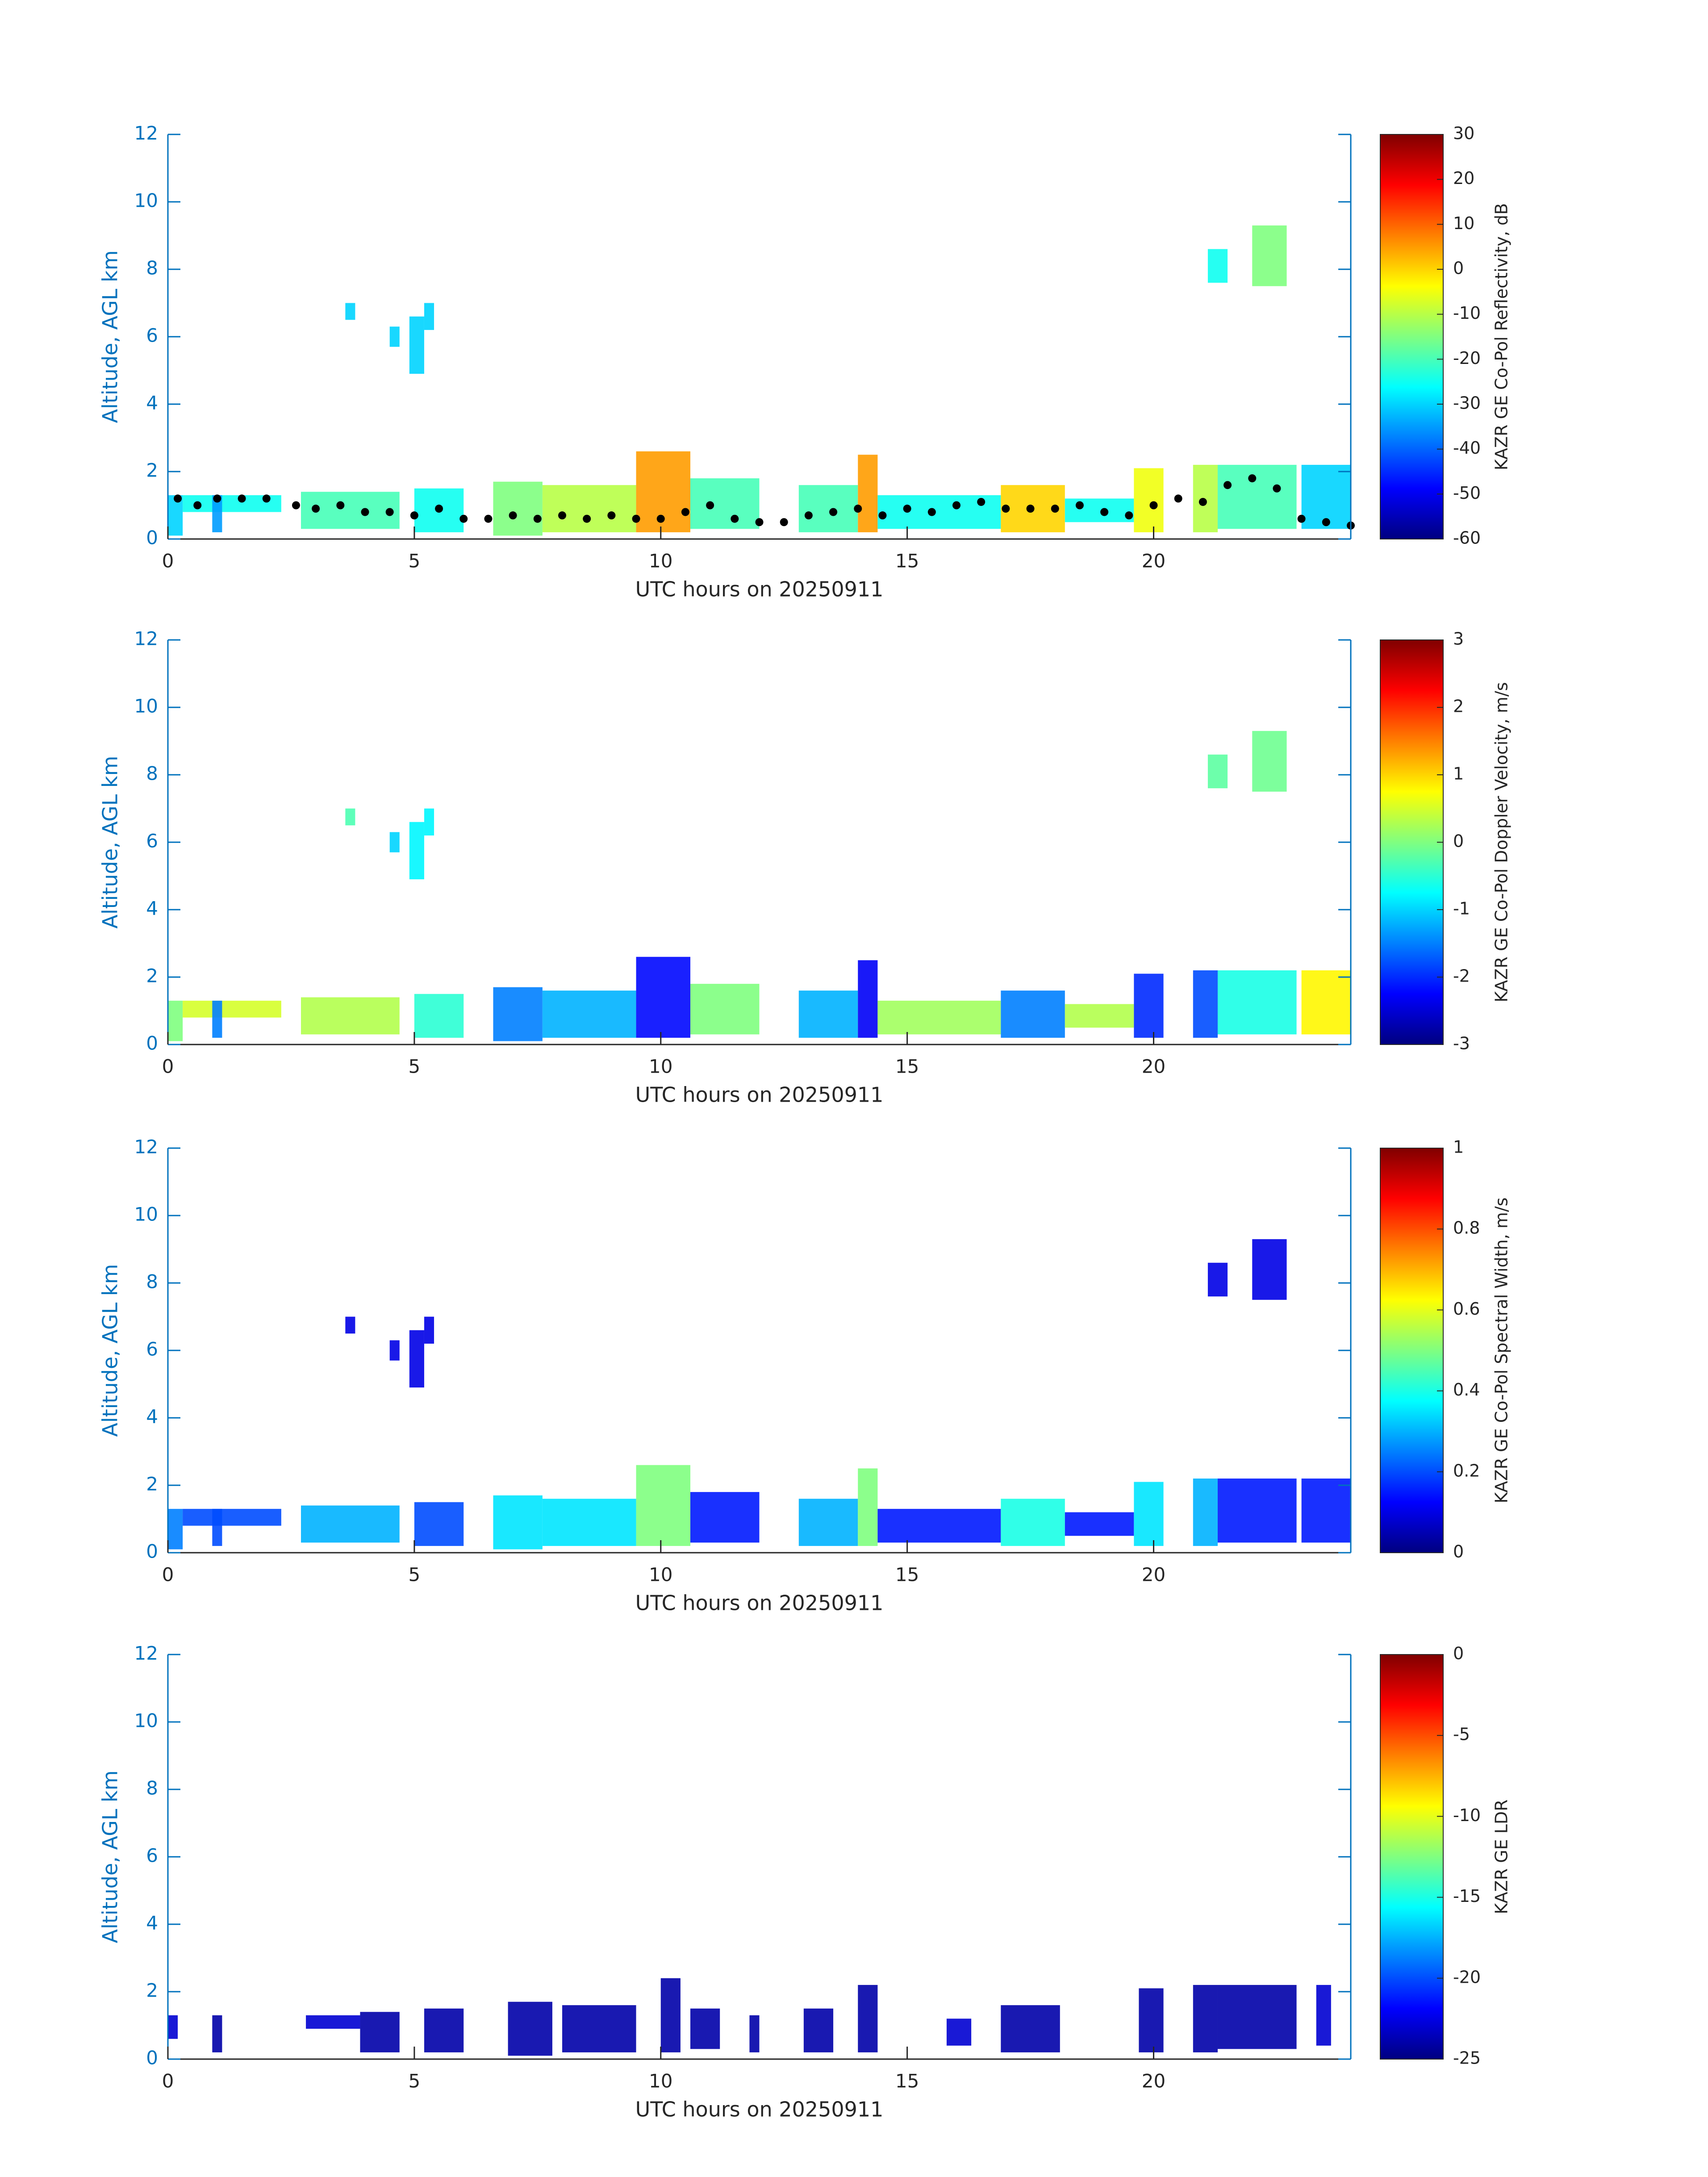 This screenshot has width=1708, height=2177. I want to click on colorbar, so click(1412, 1350).